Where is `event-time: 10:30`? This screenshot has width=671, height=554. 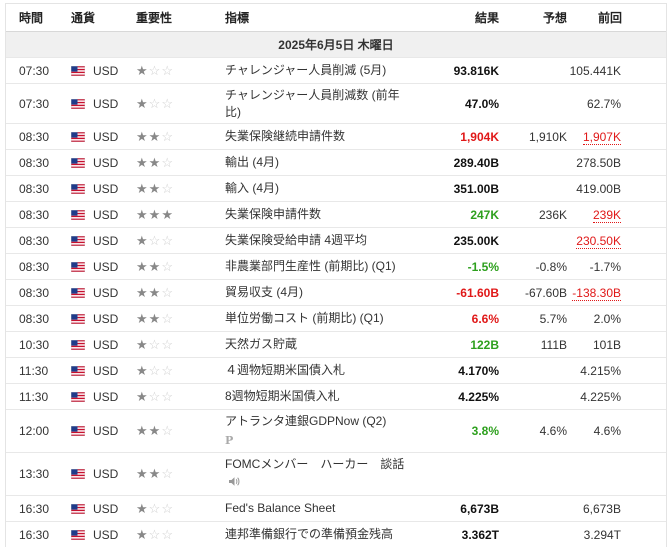
event-time: 10:30 is located at coordinates (38, 344).